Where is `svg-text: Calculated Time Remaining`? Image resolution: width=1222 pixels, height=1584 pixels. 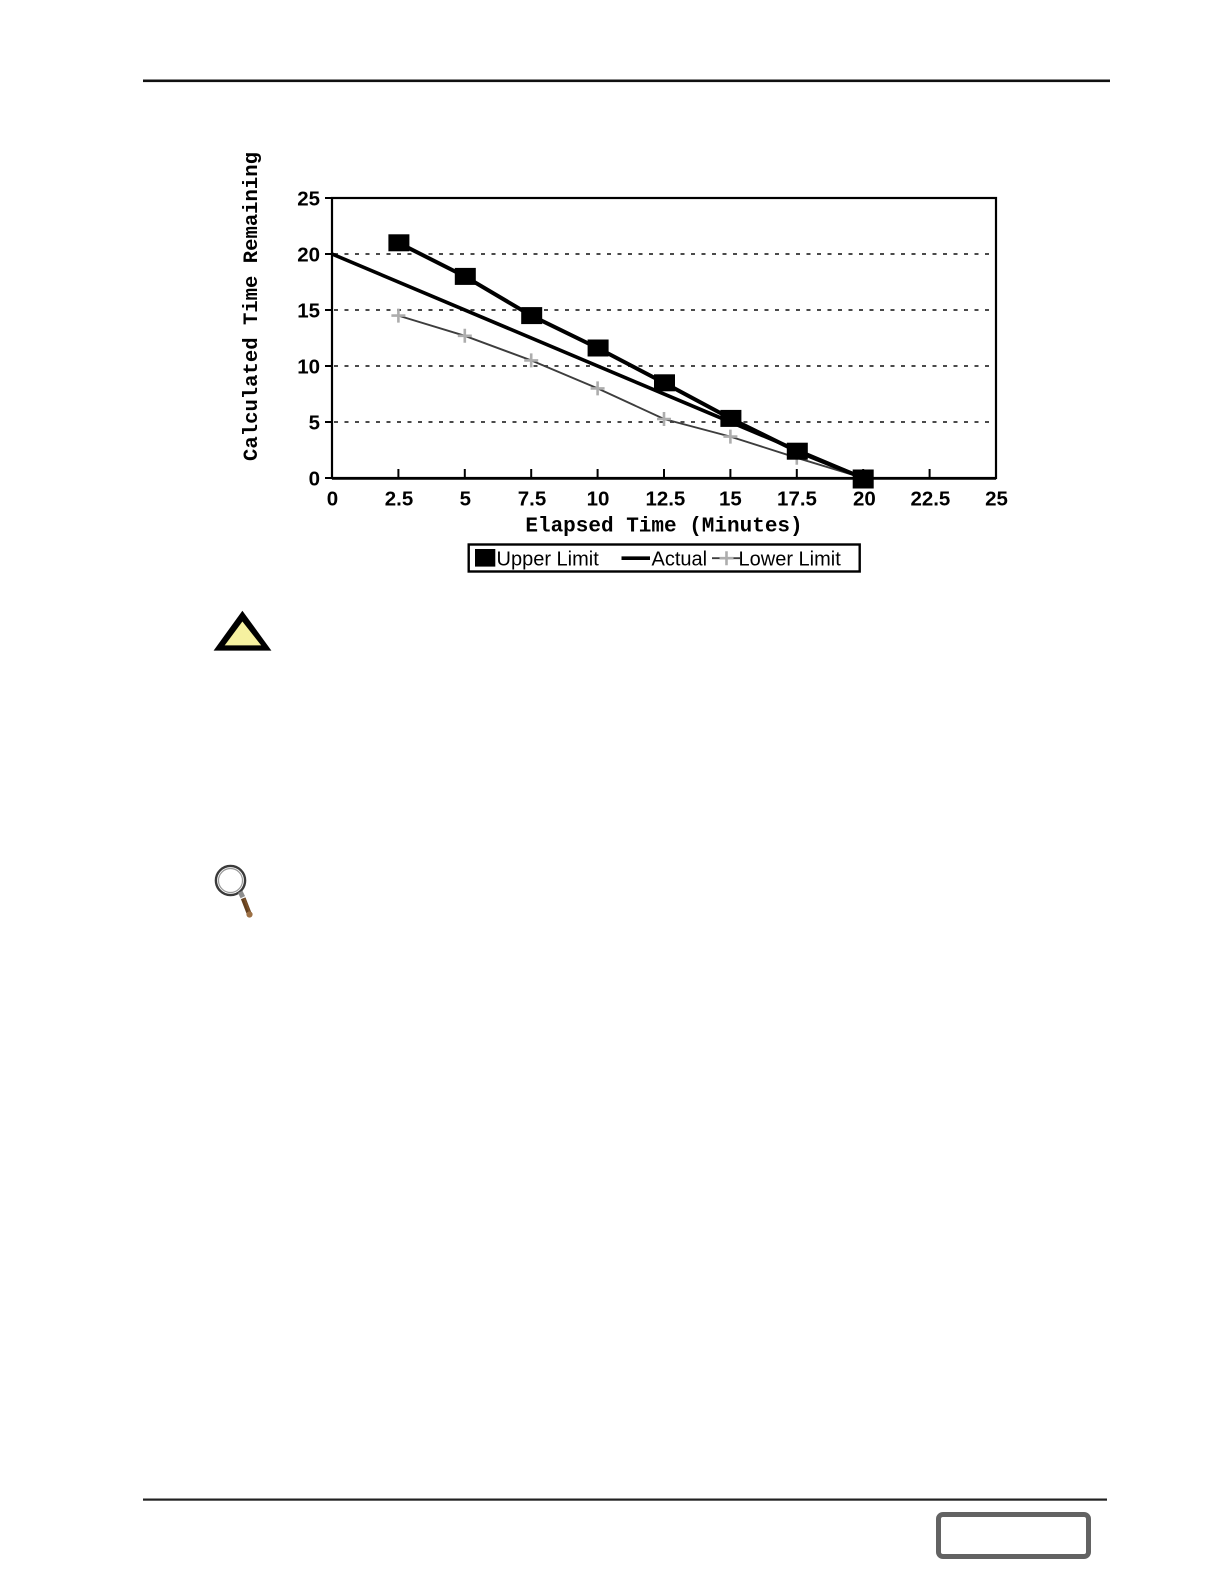 svg-text: Calculated Time Remaining is located at coordinates (252, 306).